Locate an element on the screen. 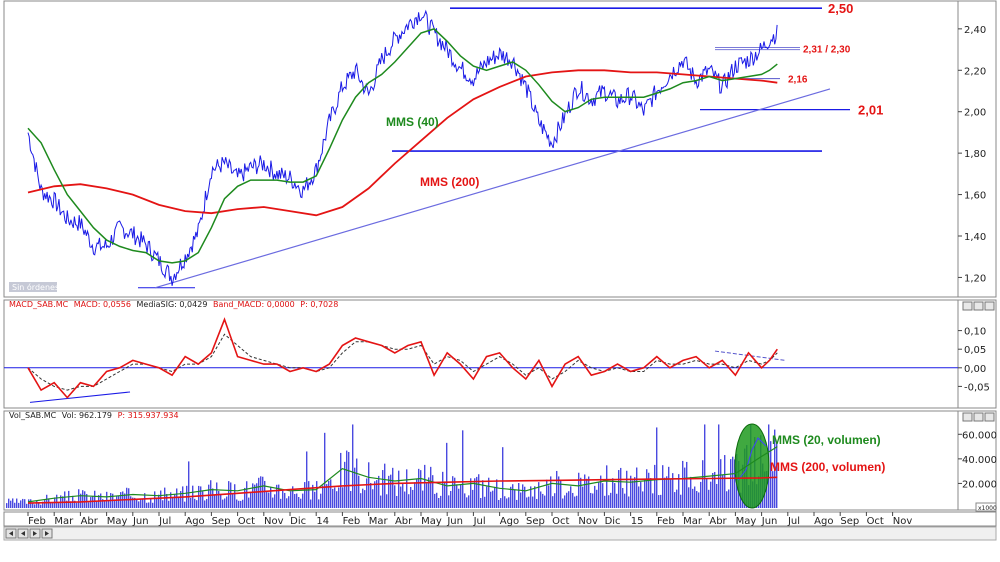 The image size is (1000, 562). volume-mm200-line is located at coordinates (402, 490).